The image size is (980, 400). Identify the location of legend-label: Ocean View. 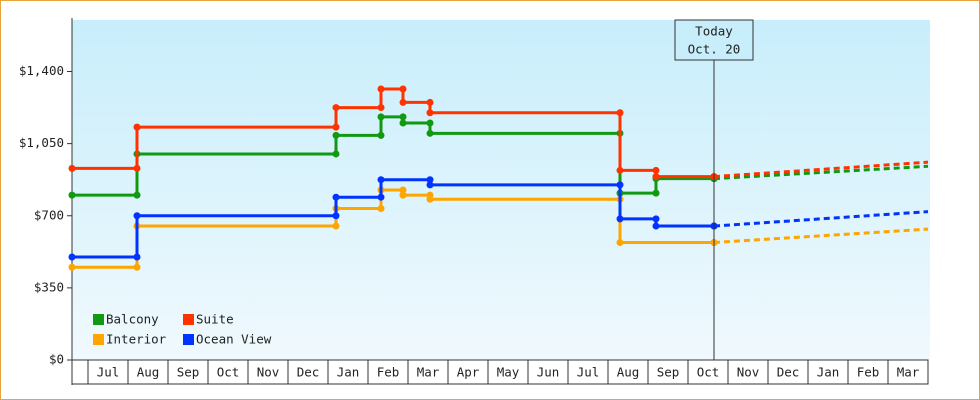
(234, 339).